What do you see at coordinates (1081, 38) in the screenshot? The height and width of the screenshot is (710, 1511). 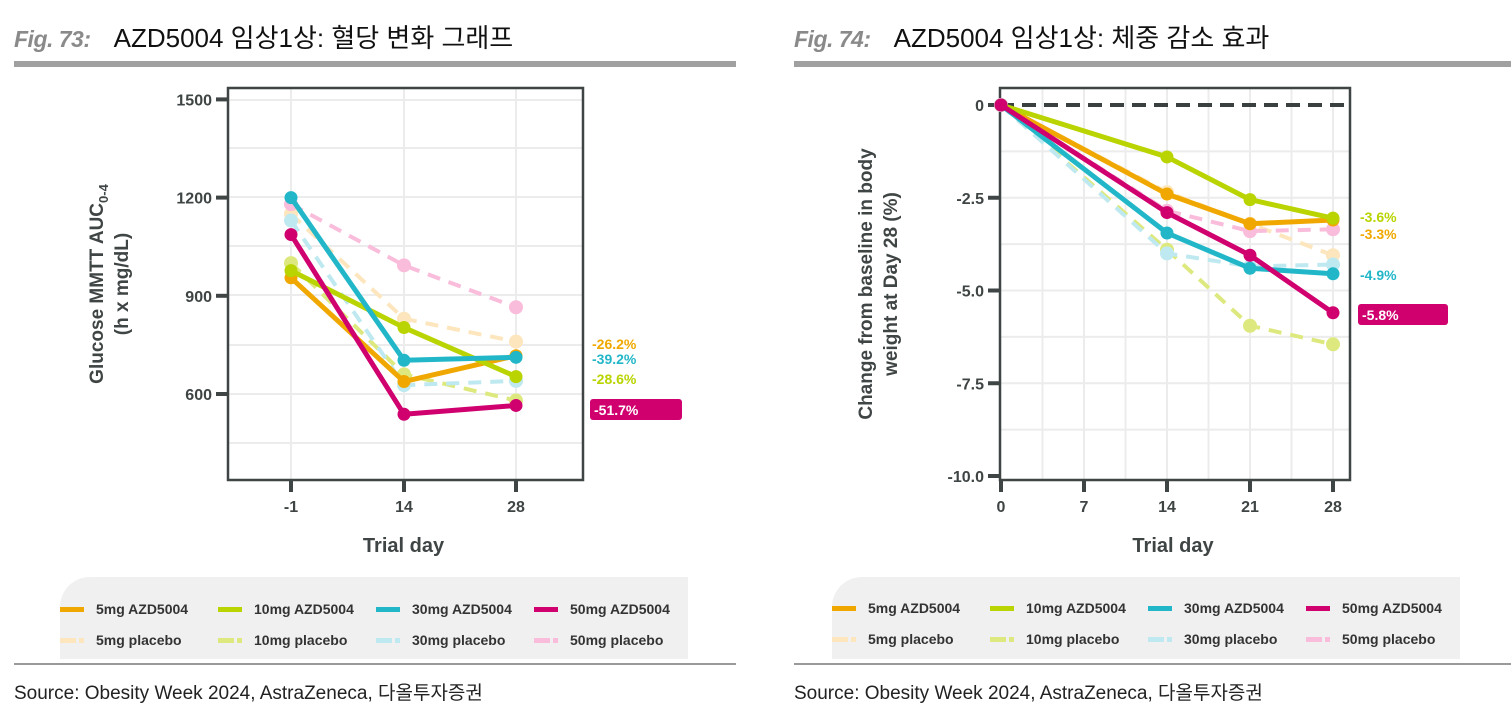 I see `figure-title: AZD5004 임상1상: 체중 감소 효과` at bounding box center [1081, 38].